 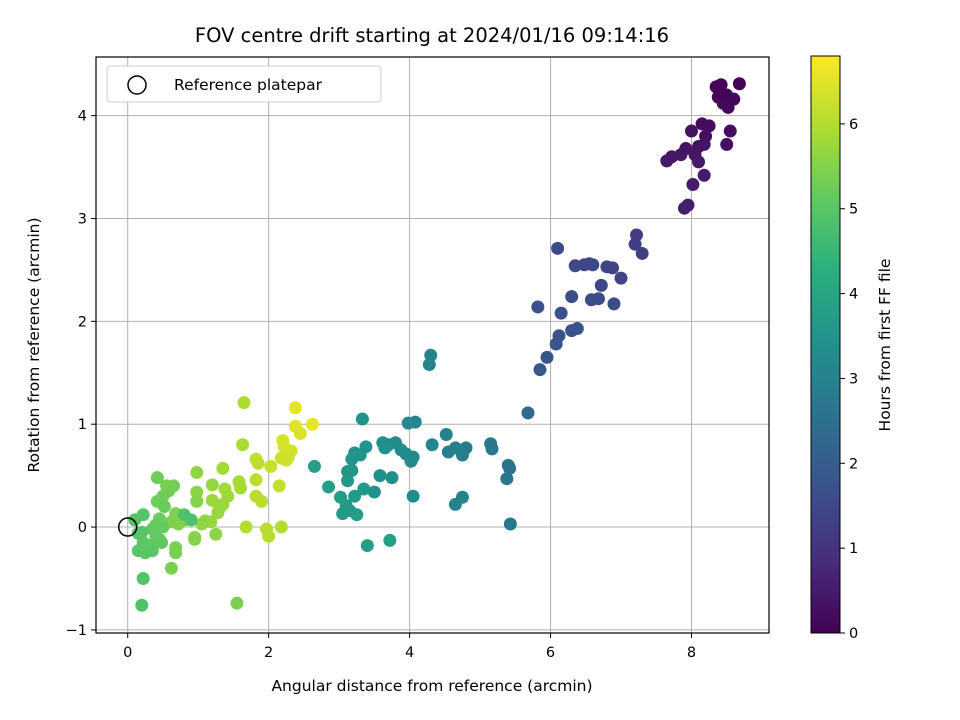 What do you see at coordinates (431, 686) in the screenshot?
I see `x-axis-label: Angular distance from reference (arcmin)` at bounding box center [431, 686].